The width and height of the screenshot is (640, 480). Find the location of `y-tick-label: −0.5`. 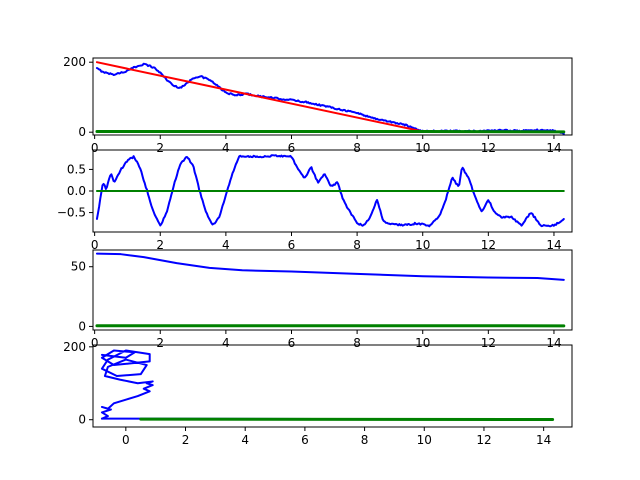

y-tick-label: −0.5 is located at coordinates (71, 213).